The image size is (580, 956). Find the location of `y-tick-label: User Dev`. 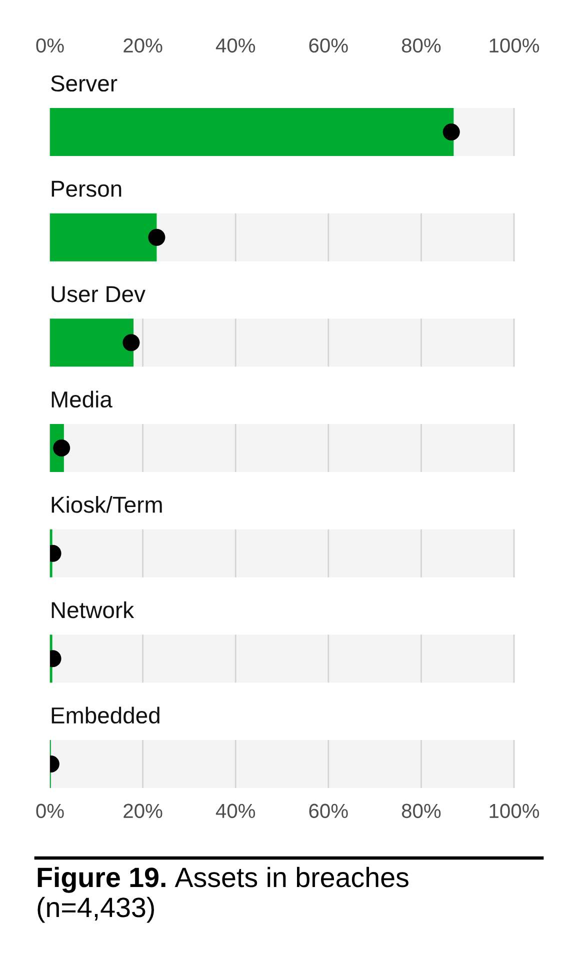

y-tick-label: User Dev is located at coordinates (99, 294).